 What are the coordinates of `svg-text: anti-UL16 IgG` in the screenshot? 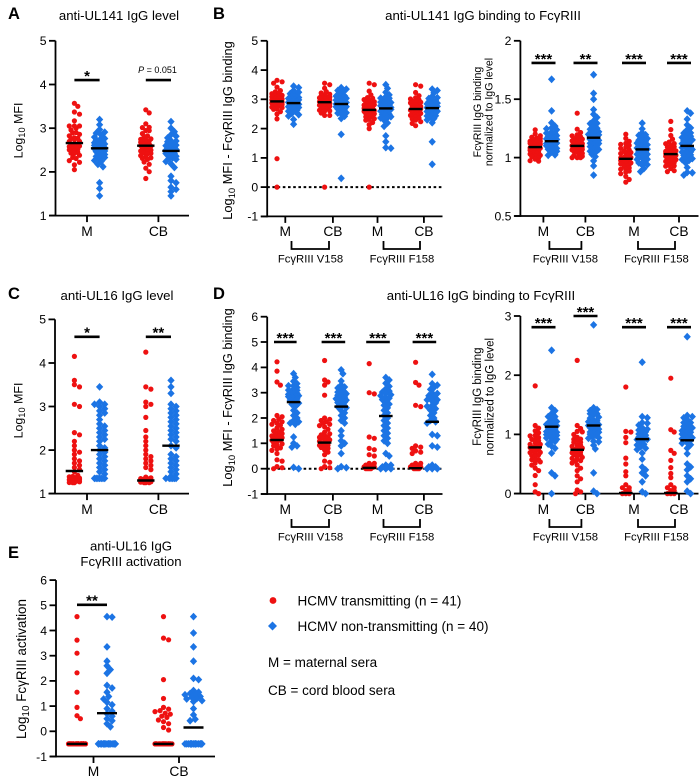 It's located at (131, 545).